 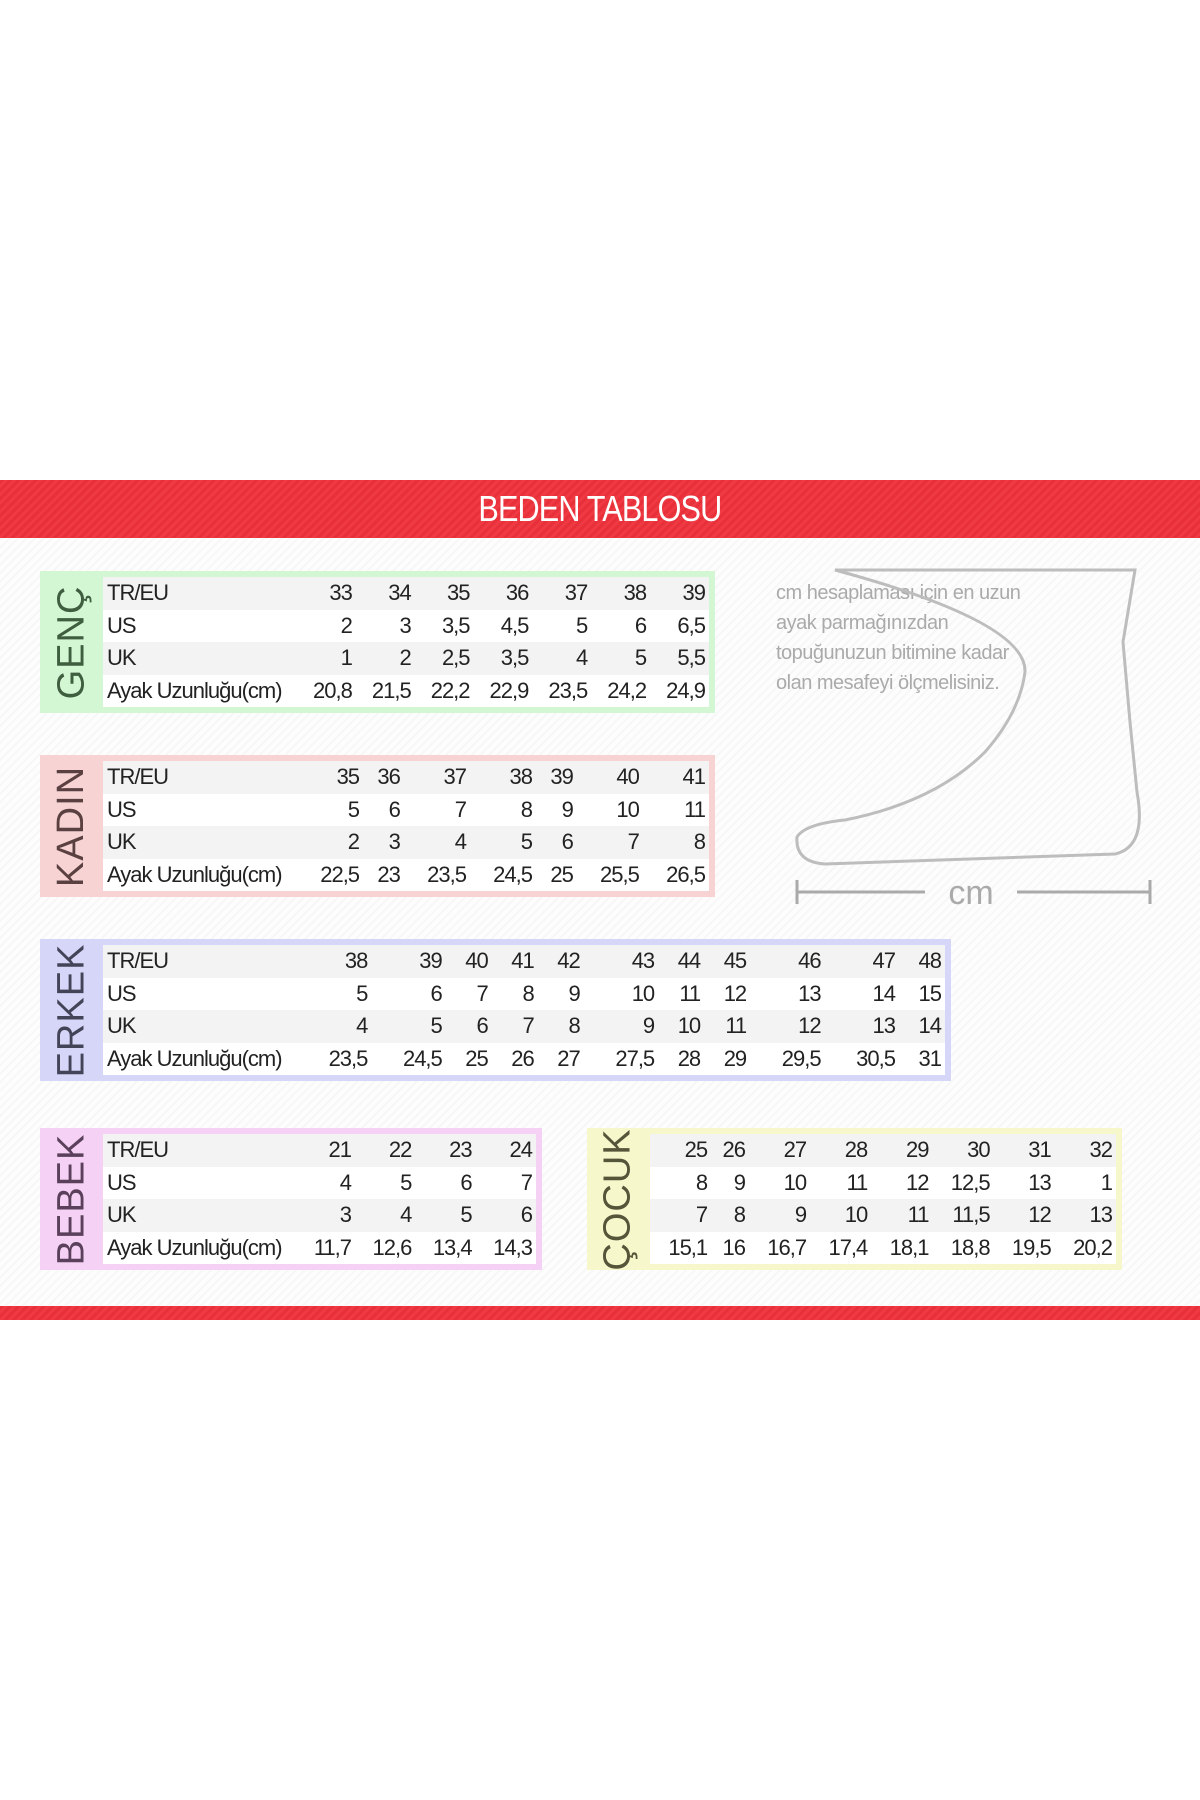 I want to click on category-label-text: ERKEK, so click(x=71, y=1010).